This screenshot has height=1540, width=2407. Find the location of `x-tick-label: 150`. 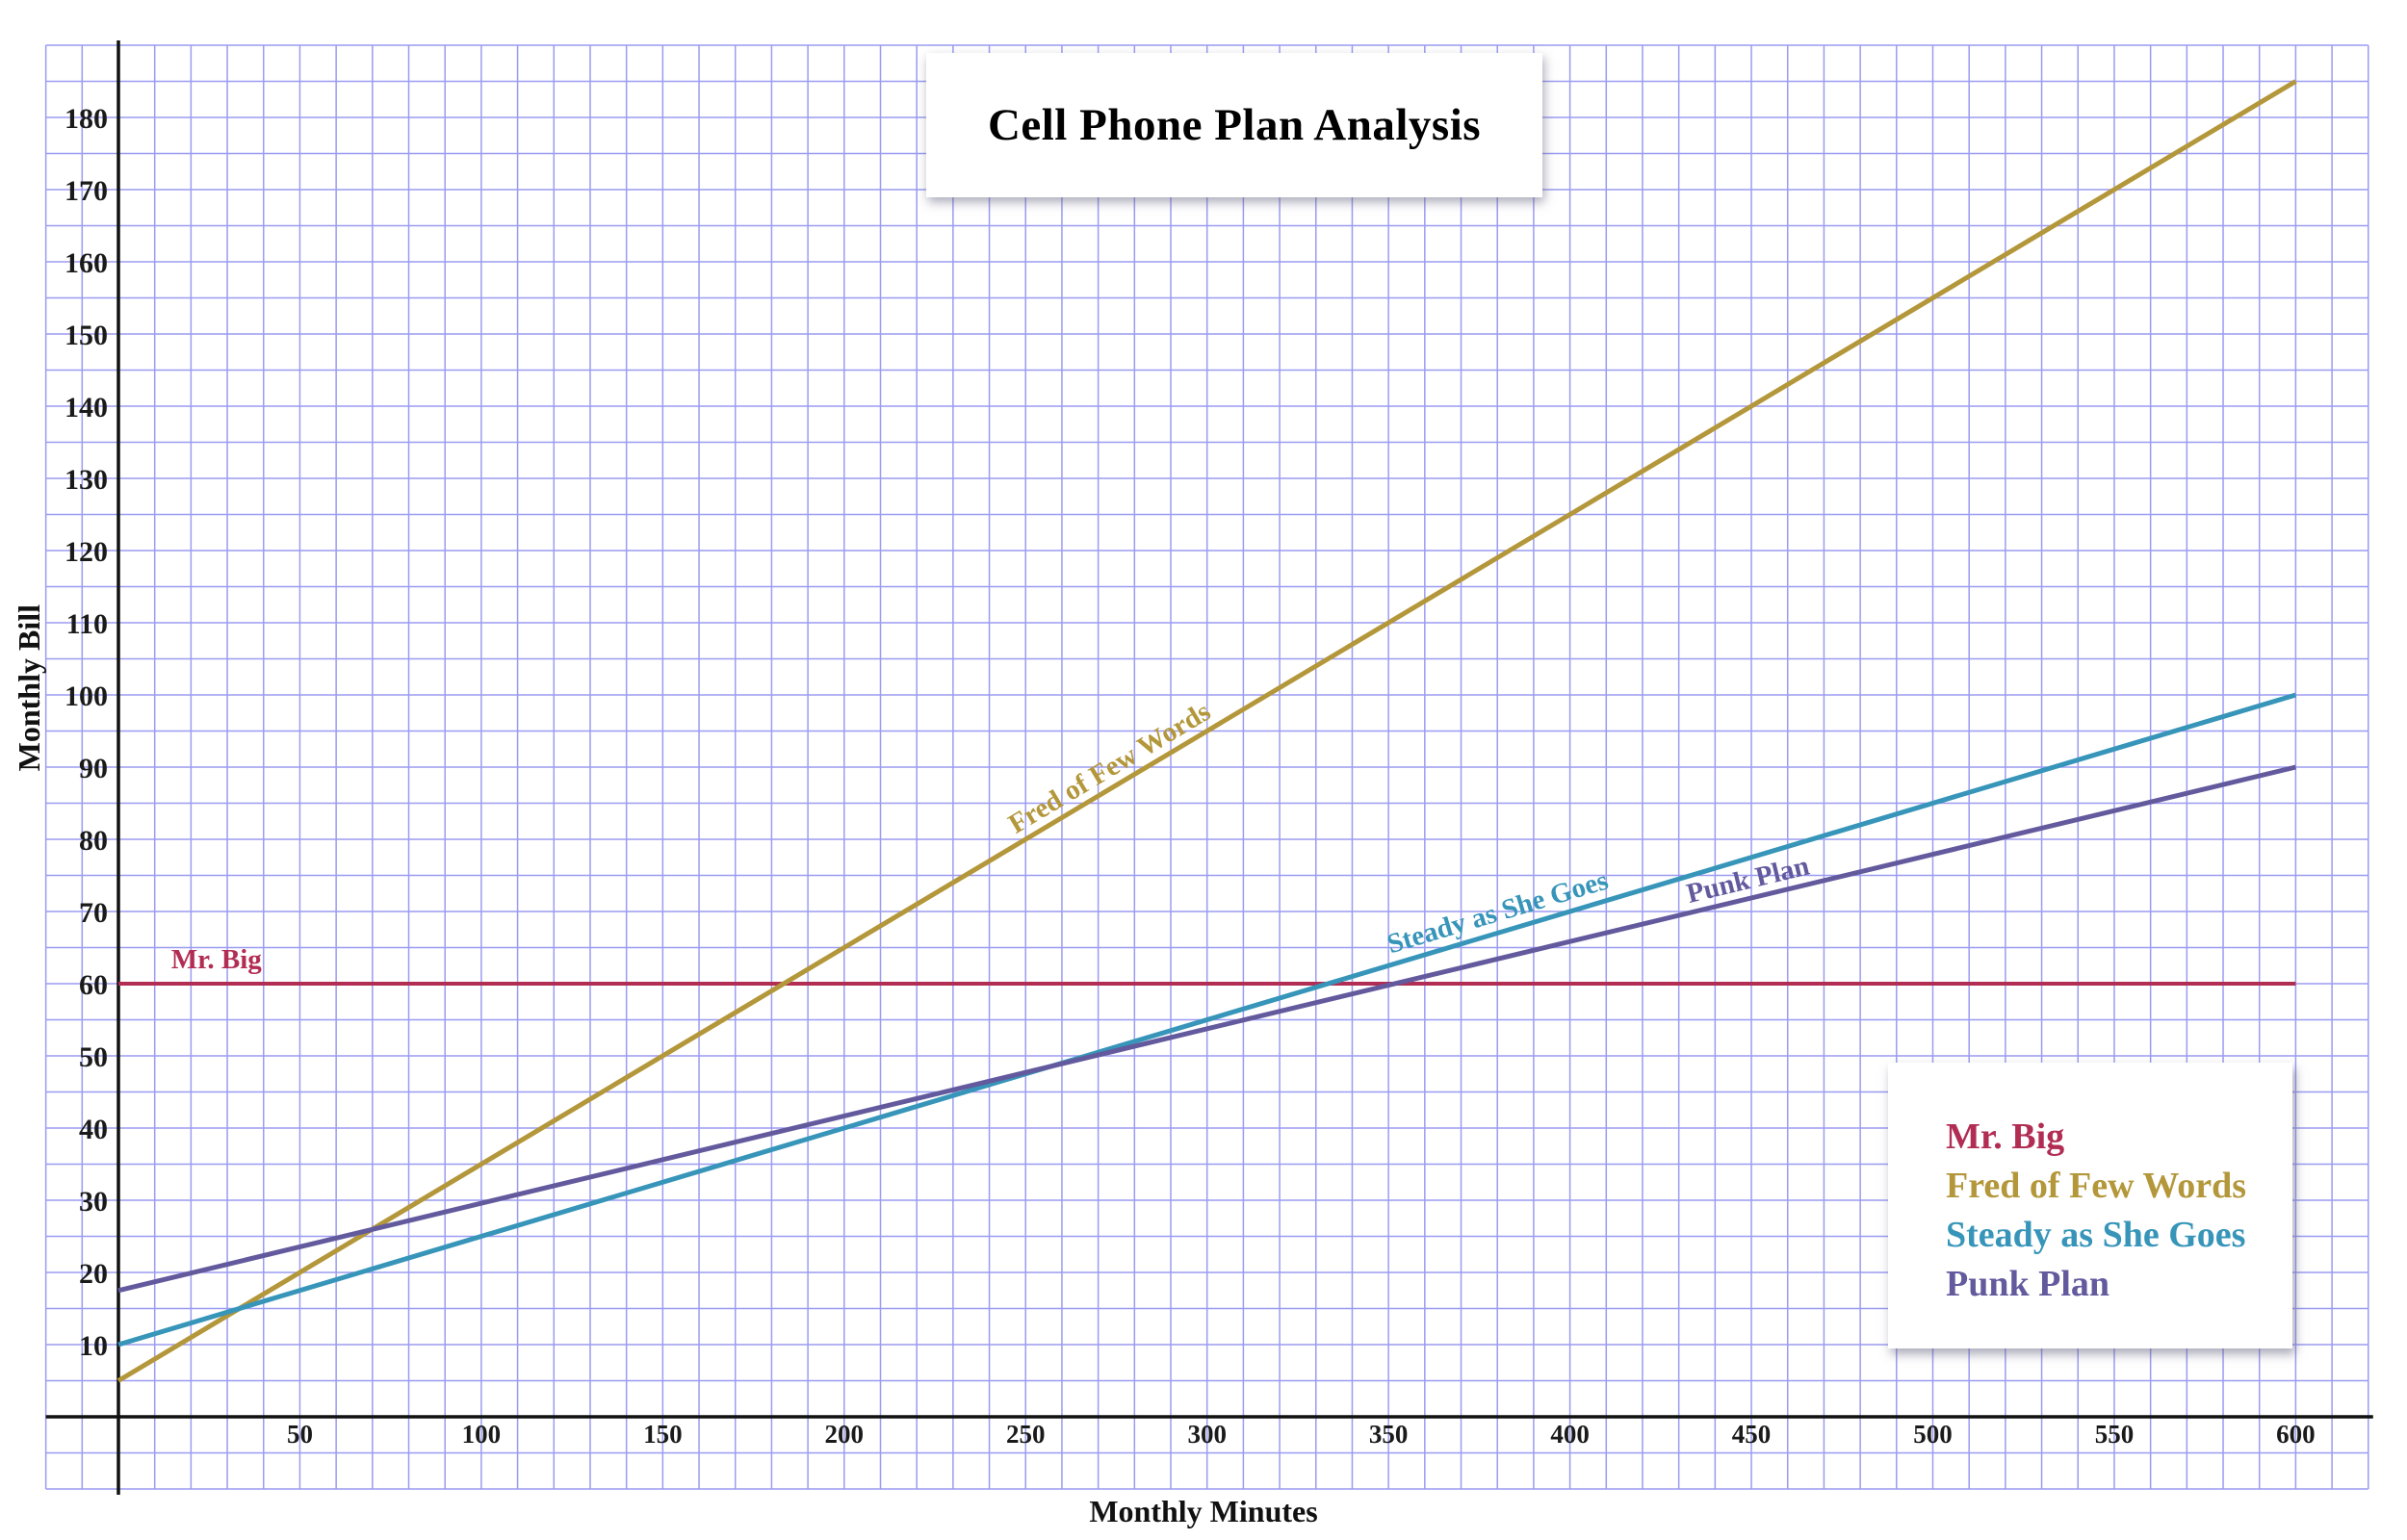

x-tick-label: 150 is located at coordinates (663, 1434).